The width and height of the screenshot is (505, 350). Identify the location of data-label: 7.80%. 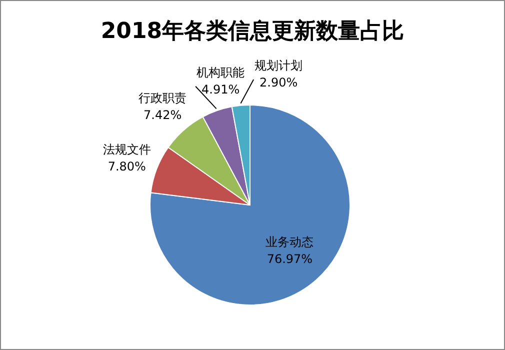
(127, 166).